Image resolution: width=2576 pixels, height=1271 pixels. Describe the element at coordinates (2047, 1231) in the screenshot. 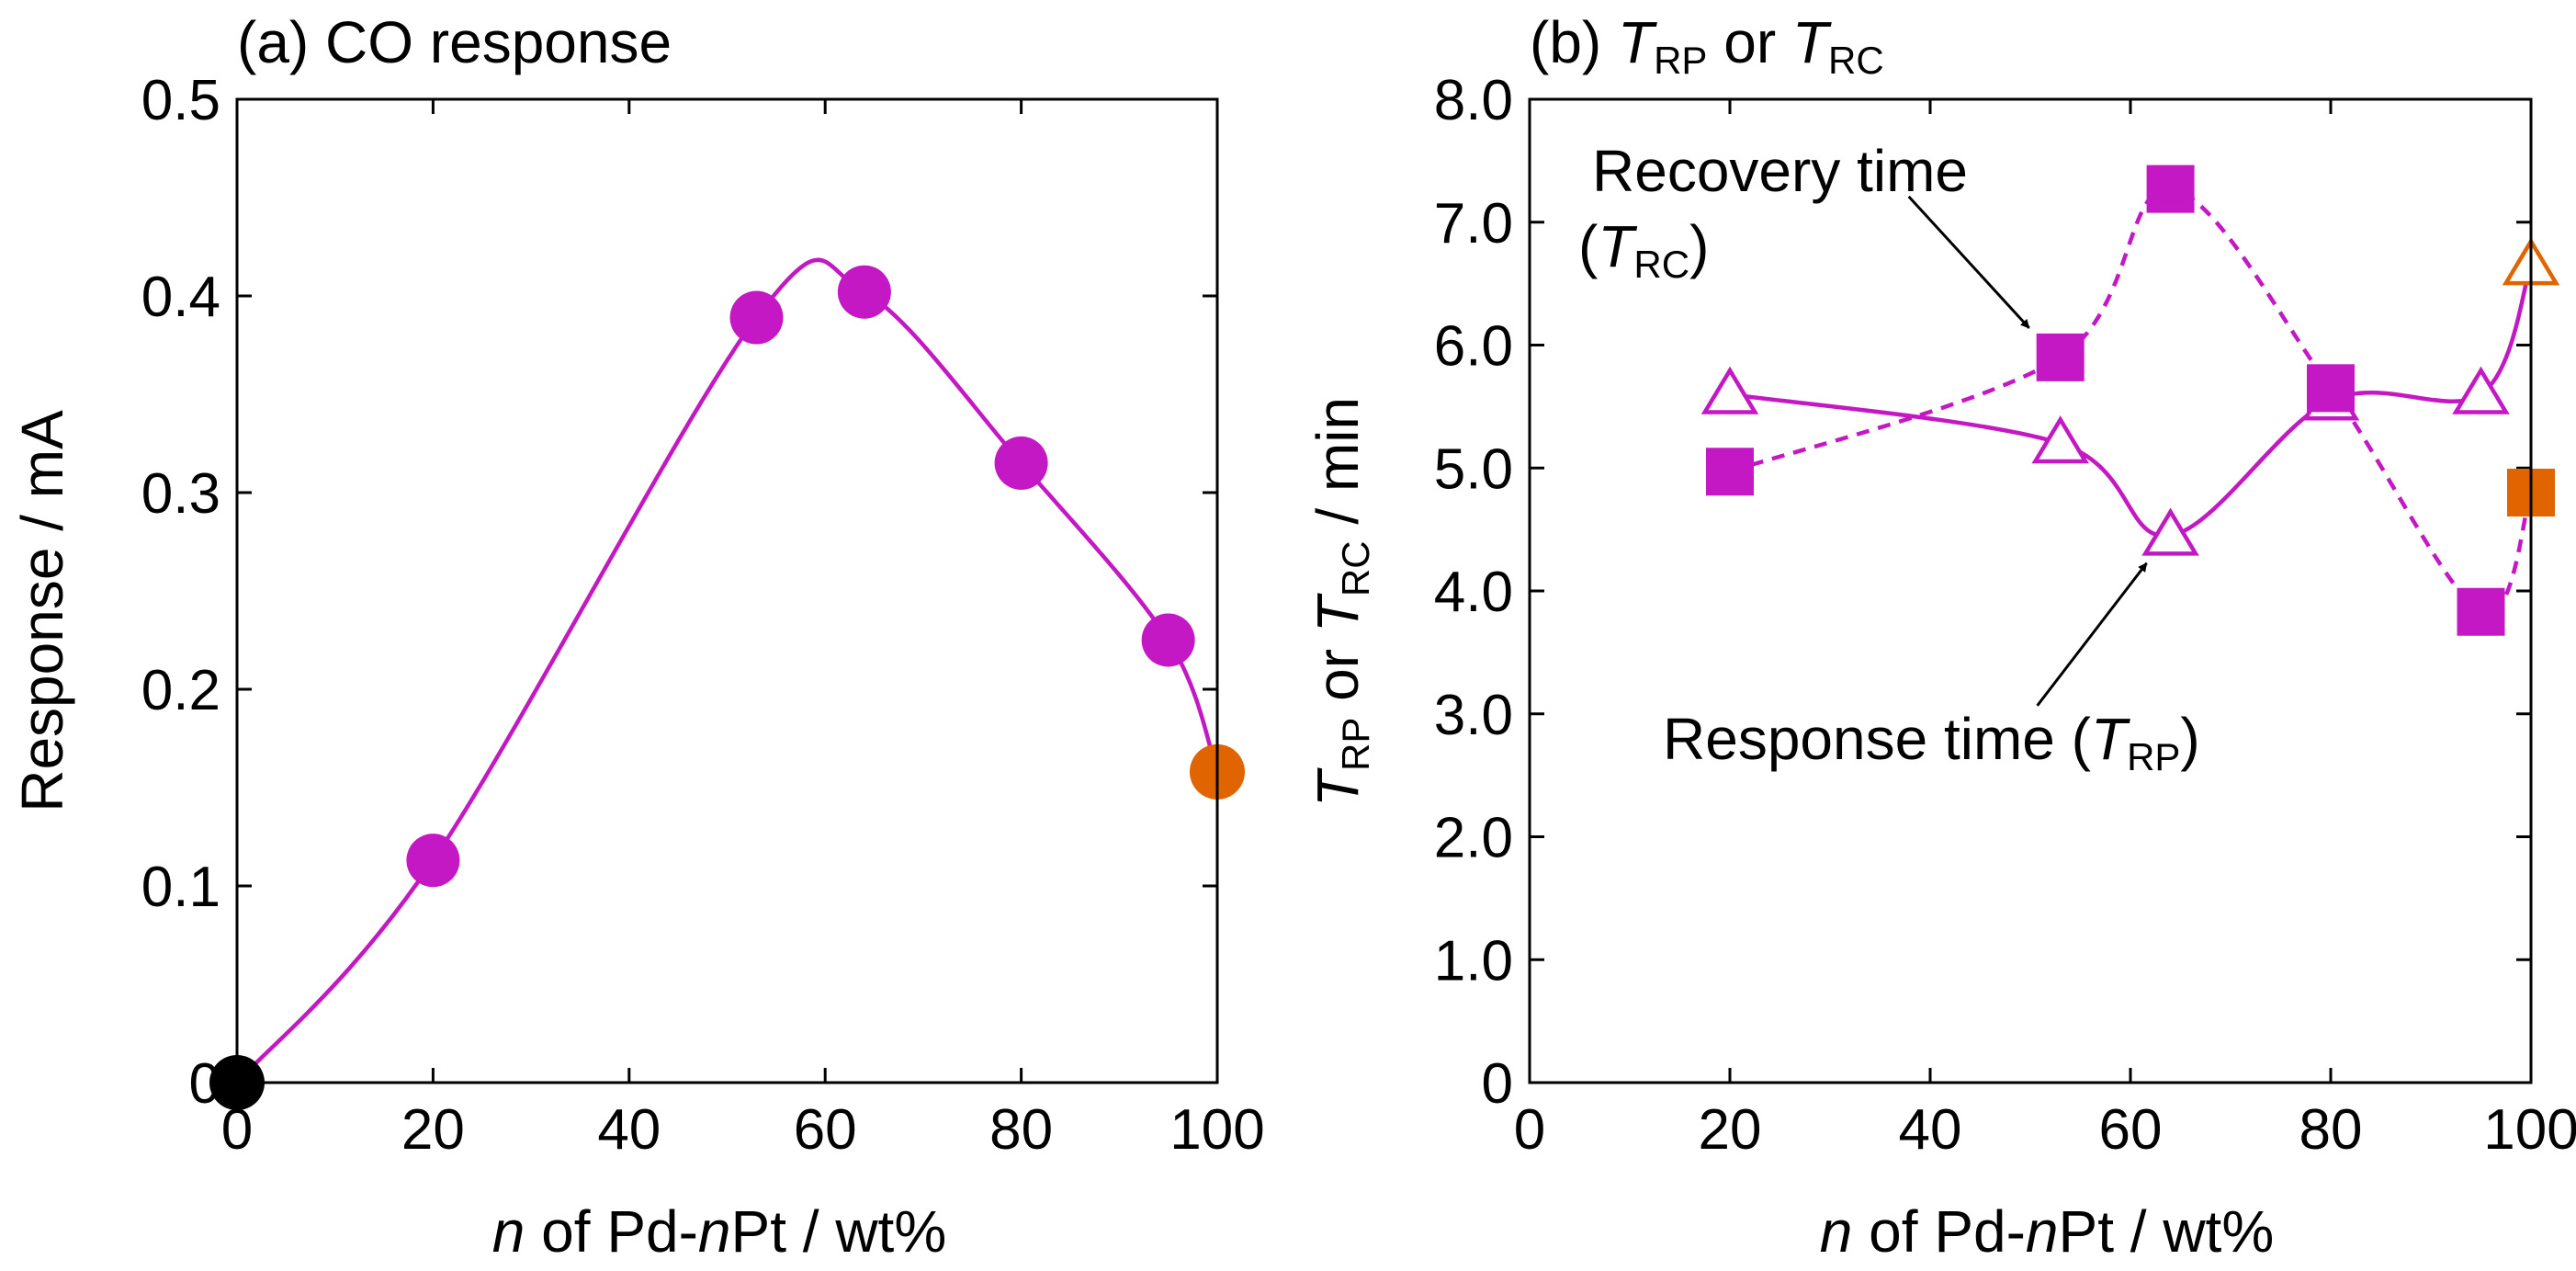

I see `chart-b-xlabel: n of Pd-nPt / wt%` at that location.